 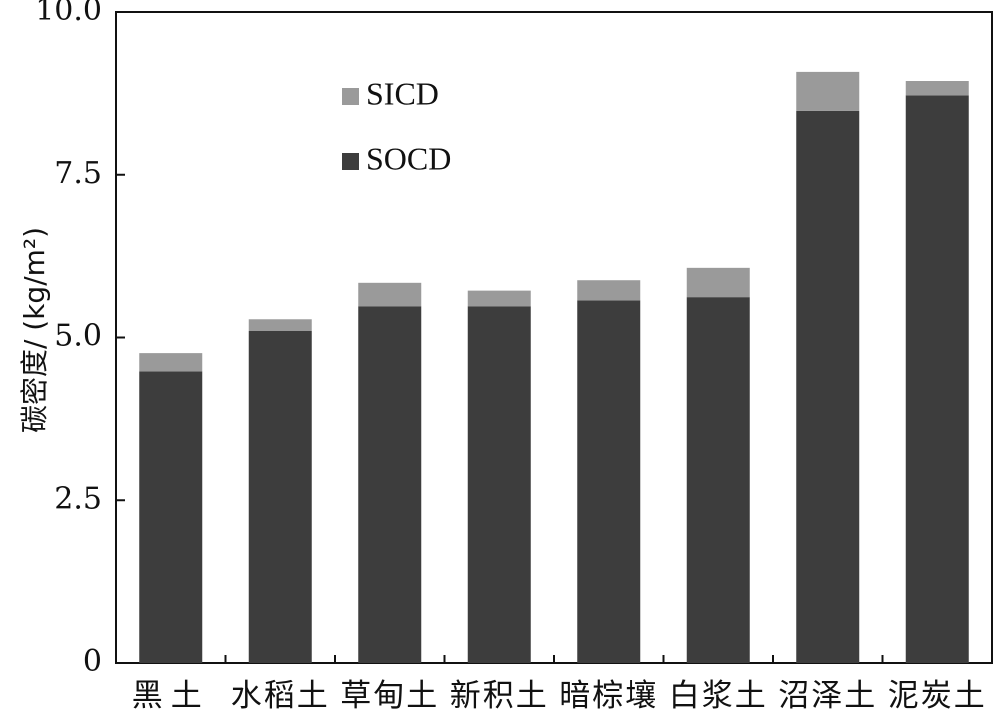 What do you see at coordinates (78, 173) in the screenshot?
I see `y-tick-label: 7.5` at bounding box center [78, 173].